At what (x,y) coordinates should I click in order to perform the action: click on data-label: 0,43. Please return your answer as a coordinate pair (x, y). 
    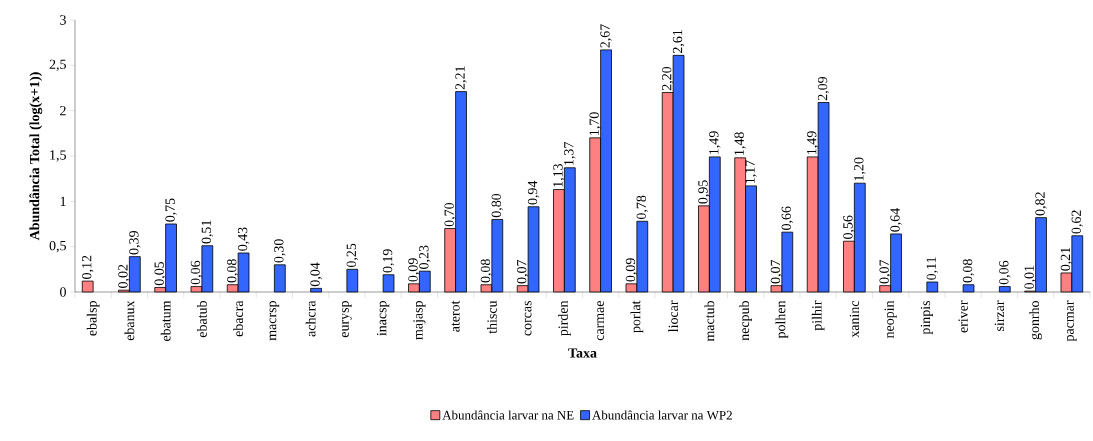
    Looking at the image, I should click on (243, 239).